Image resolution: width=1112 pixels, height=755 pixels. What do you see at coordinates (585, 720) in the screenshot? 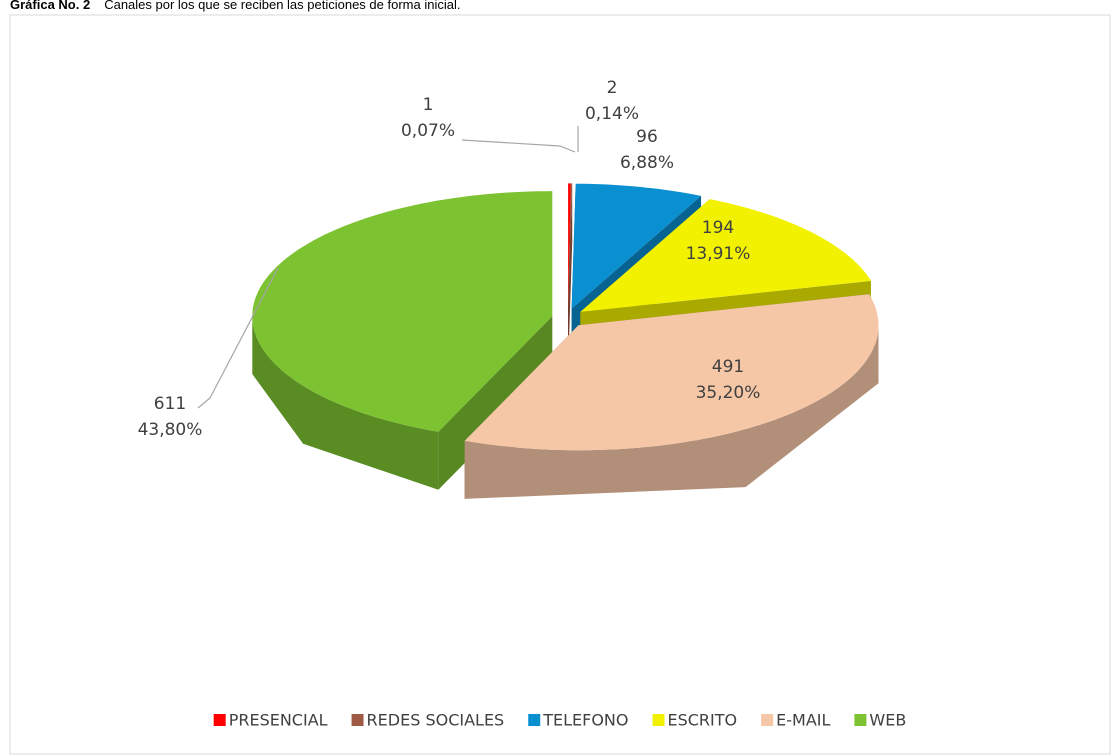
I see `legend-label: TELEFONO` at bounding box center [585, 720].